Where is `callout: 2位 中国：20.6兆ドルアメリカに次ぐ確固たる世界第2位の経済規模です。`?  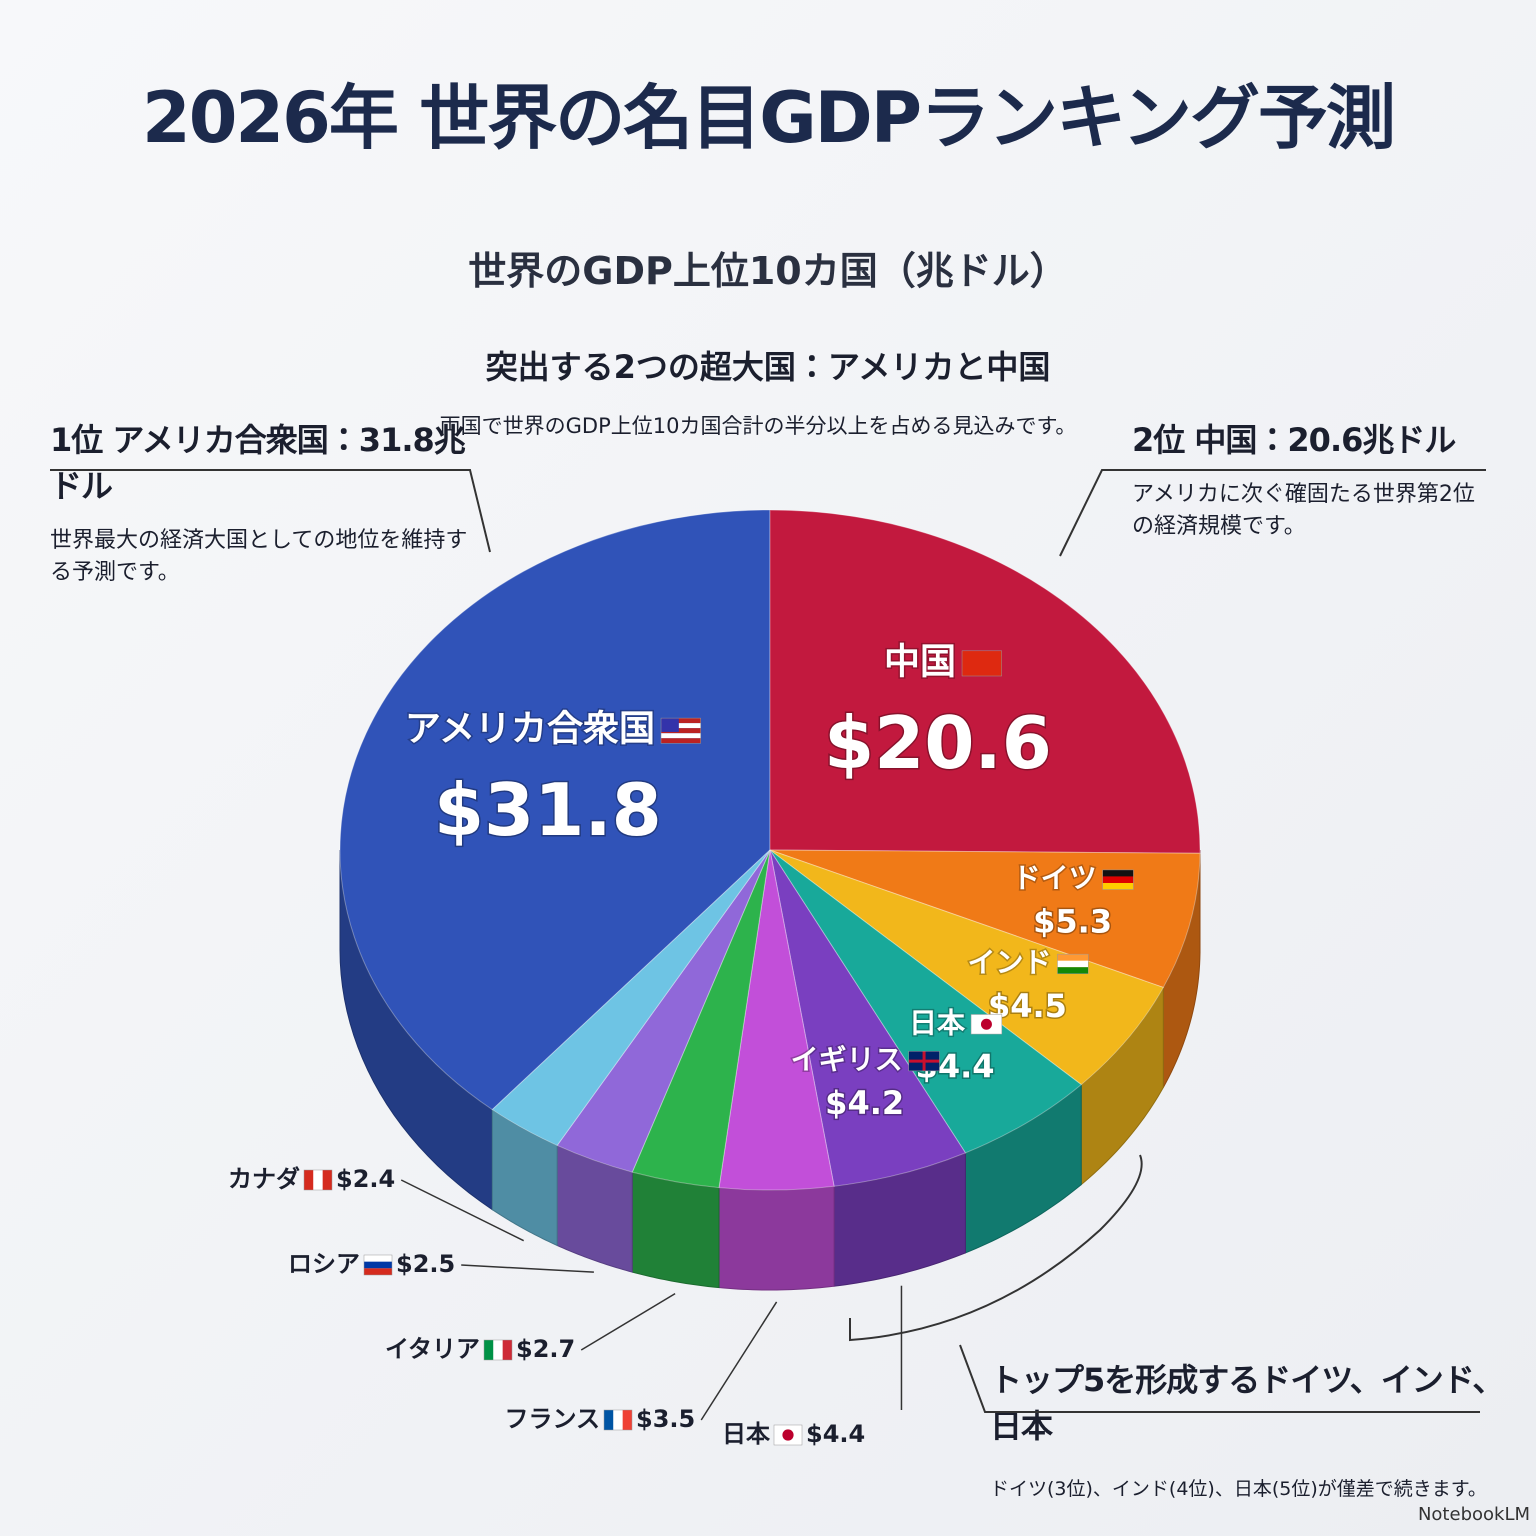 callout: 2位 中国：20.6兆ドルアメリカに次ぐ確固たる世界第2位の経済規模です。 is located at coordinates (1312, 479).